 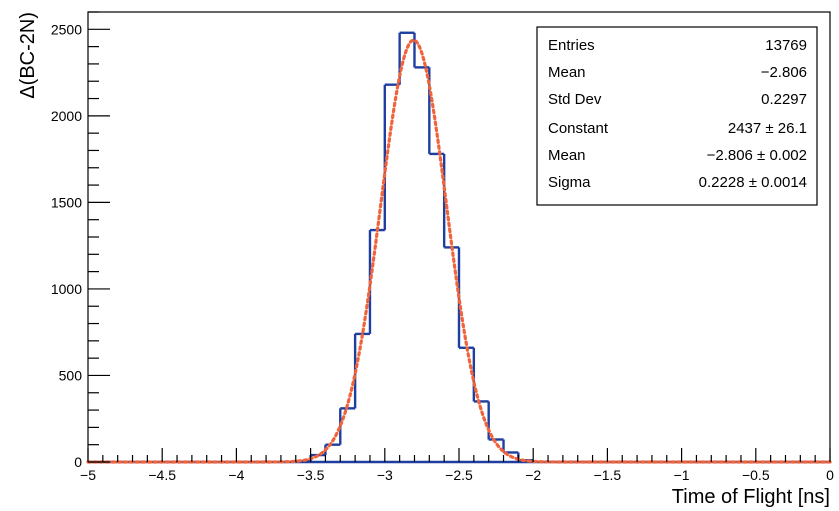 What do you see at coordinates (459, 475) in the screenshot?
I see `x-tick-label: −2.5` at bounding box center [459, 475].